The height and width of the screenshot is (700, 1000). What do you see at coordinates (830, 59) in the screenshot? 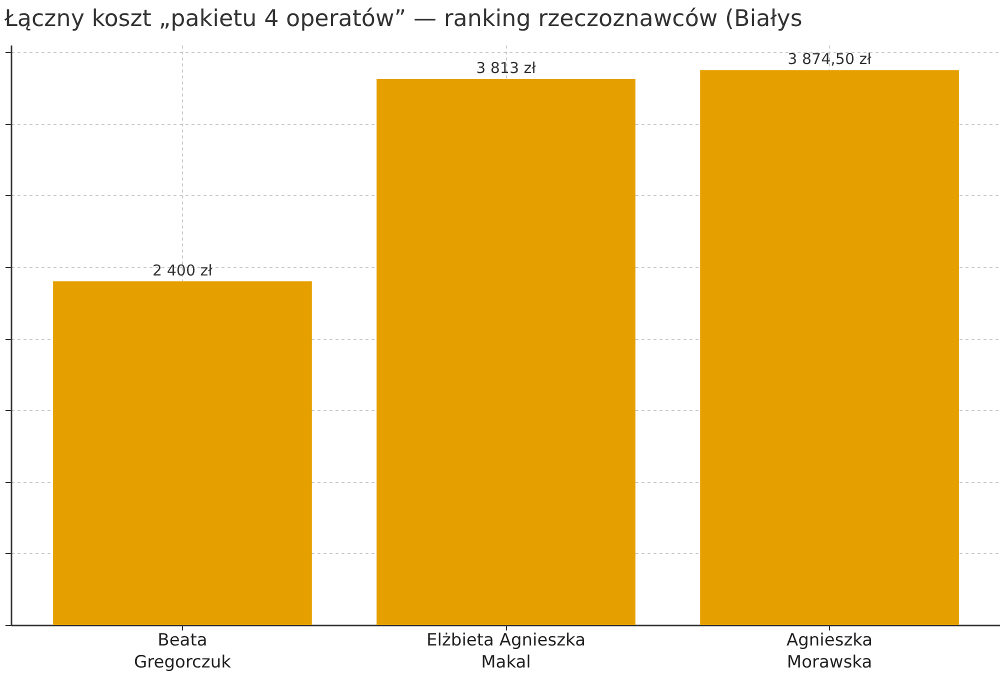
I see `data-label: 3 874,50 zł` at bounding box center [830, 59].